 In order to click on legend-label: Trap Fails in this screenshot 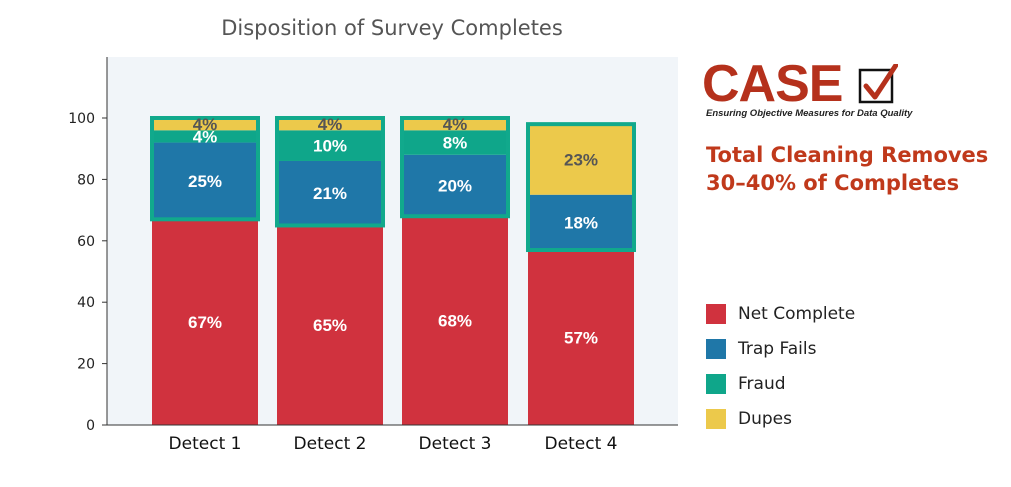, I will do `click(777, 348)`.